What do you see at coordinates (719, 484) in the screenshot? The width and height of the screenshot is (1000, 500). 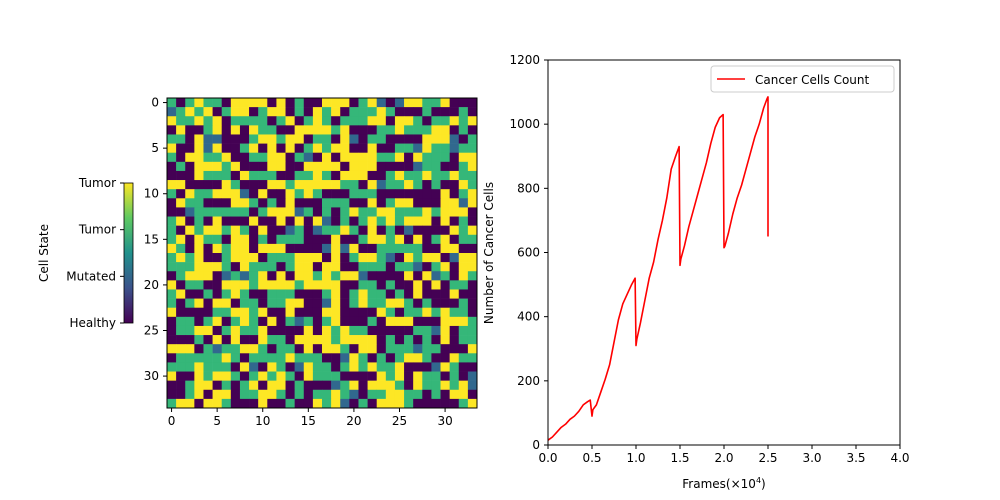 I see `x-label-main: Frames(×10` at bounding box center [719, 484].